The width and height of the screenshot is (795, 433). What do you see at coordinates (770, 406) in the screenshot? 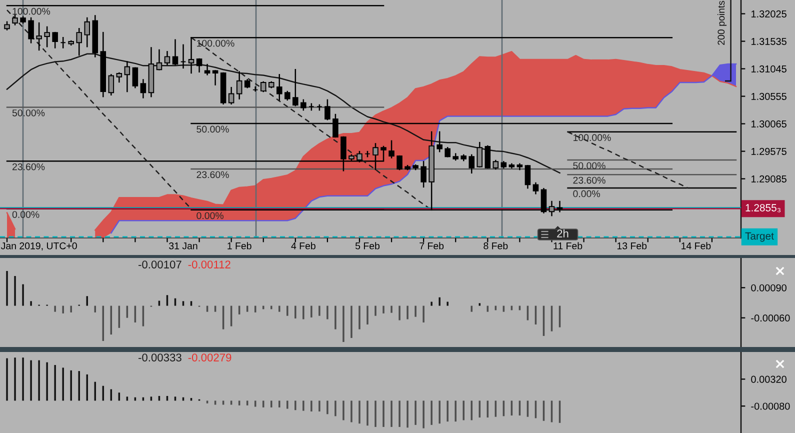
I see `y-tick-label: -0.00080` at bounding box center [770, 406].